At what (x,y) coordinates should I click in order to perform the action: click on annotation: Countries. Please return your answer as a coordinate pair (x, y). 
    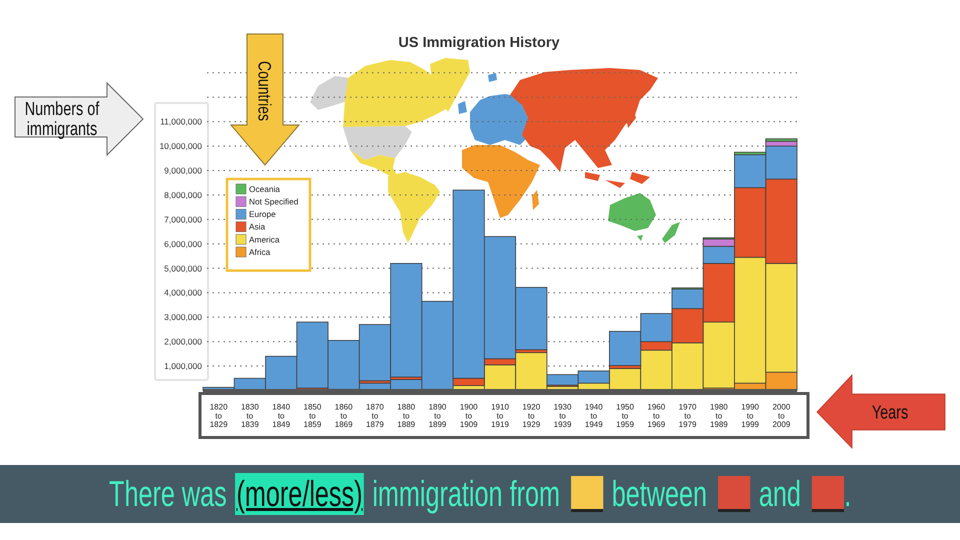
    Looking at the image, I should click on (264, 91).